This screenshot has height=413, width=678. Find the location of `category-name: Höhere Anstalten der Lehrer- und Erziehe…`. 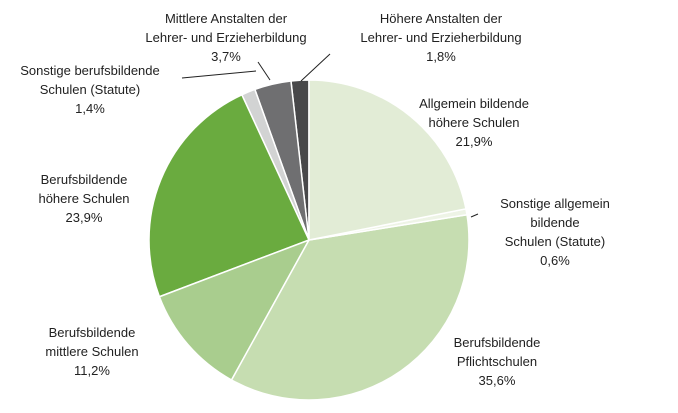

category-name: Höhere Anstalten der Lehrer- und Erziehe… is located at coordinates (441, 28).